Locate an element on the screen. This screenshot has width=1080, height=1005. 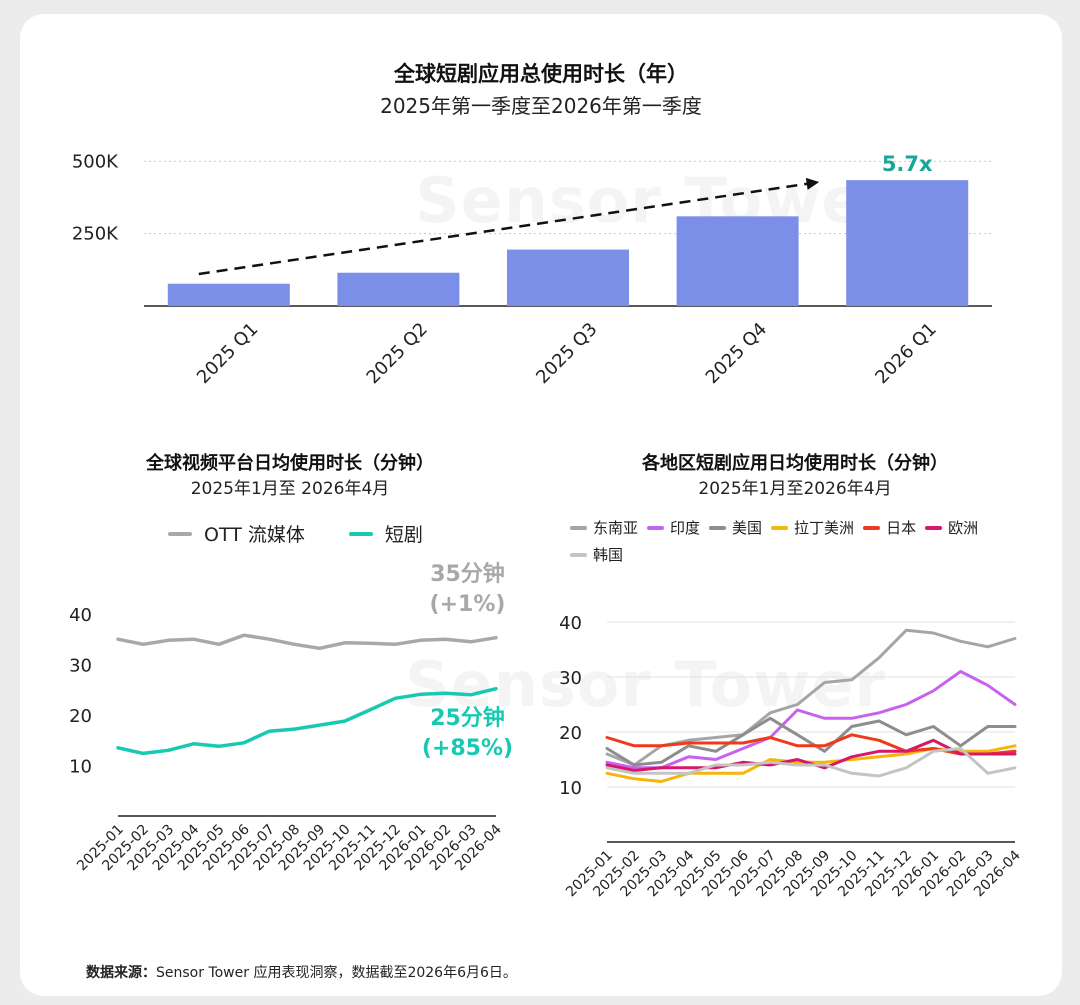
legend-label: 韩国 is located at coordinates (608, 555).